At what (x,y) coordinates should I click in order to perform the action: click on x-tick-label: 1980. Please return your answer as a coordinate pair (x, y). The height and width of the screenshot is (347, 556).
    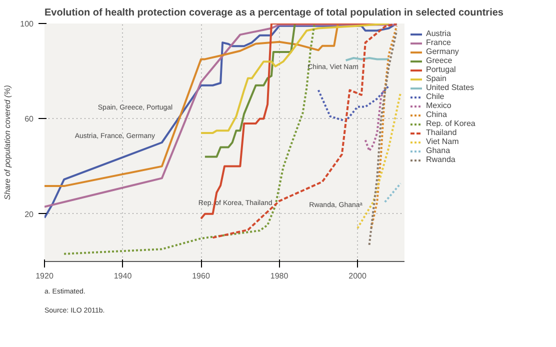
    Looking at the image, I should click on (279, 276).